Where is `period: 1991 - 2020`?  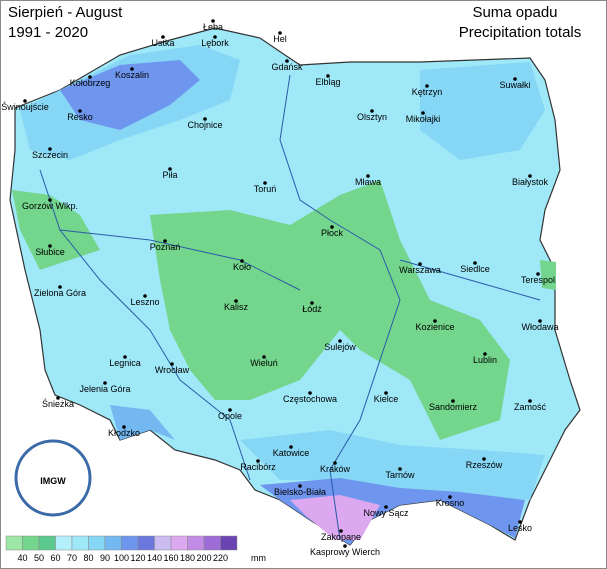
period: 1991 - 2020 is located at coordinates (48, 32).